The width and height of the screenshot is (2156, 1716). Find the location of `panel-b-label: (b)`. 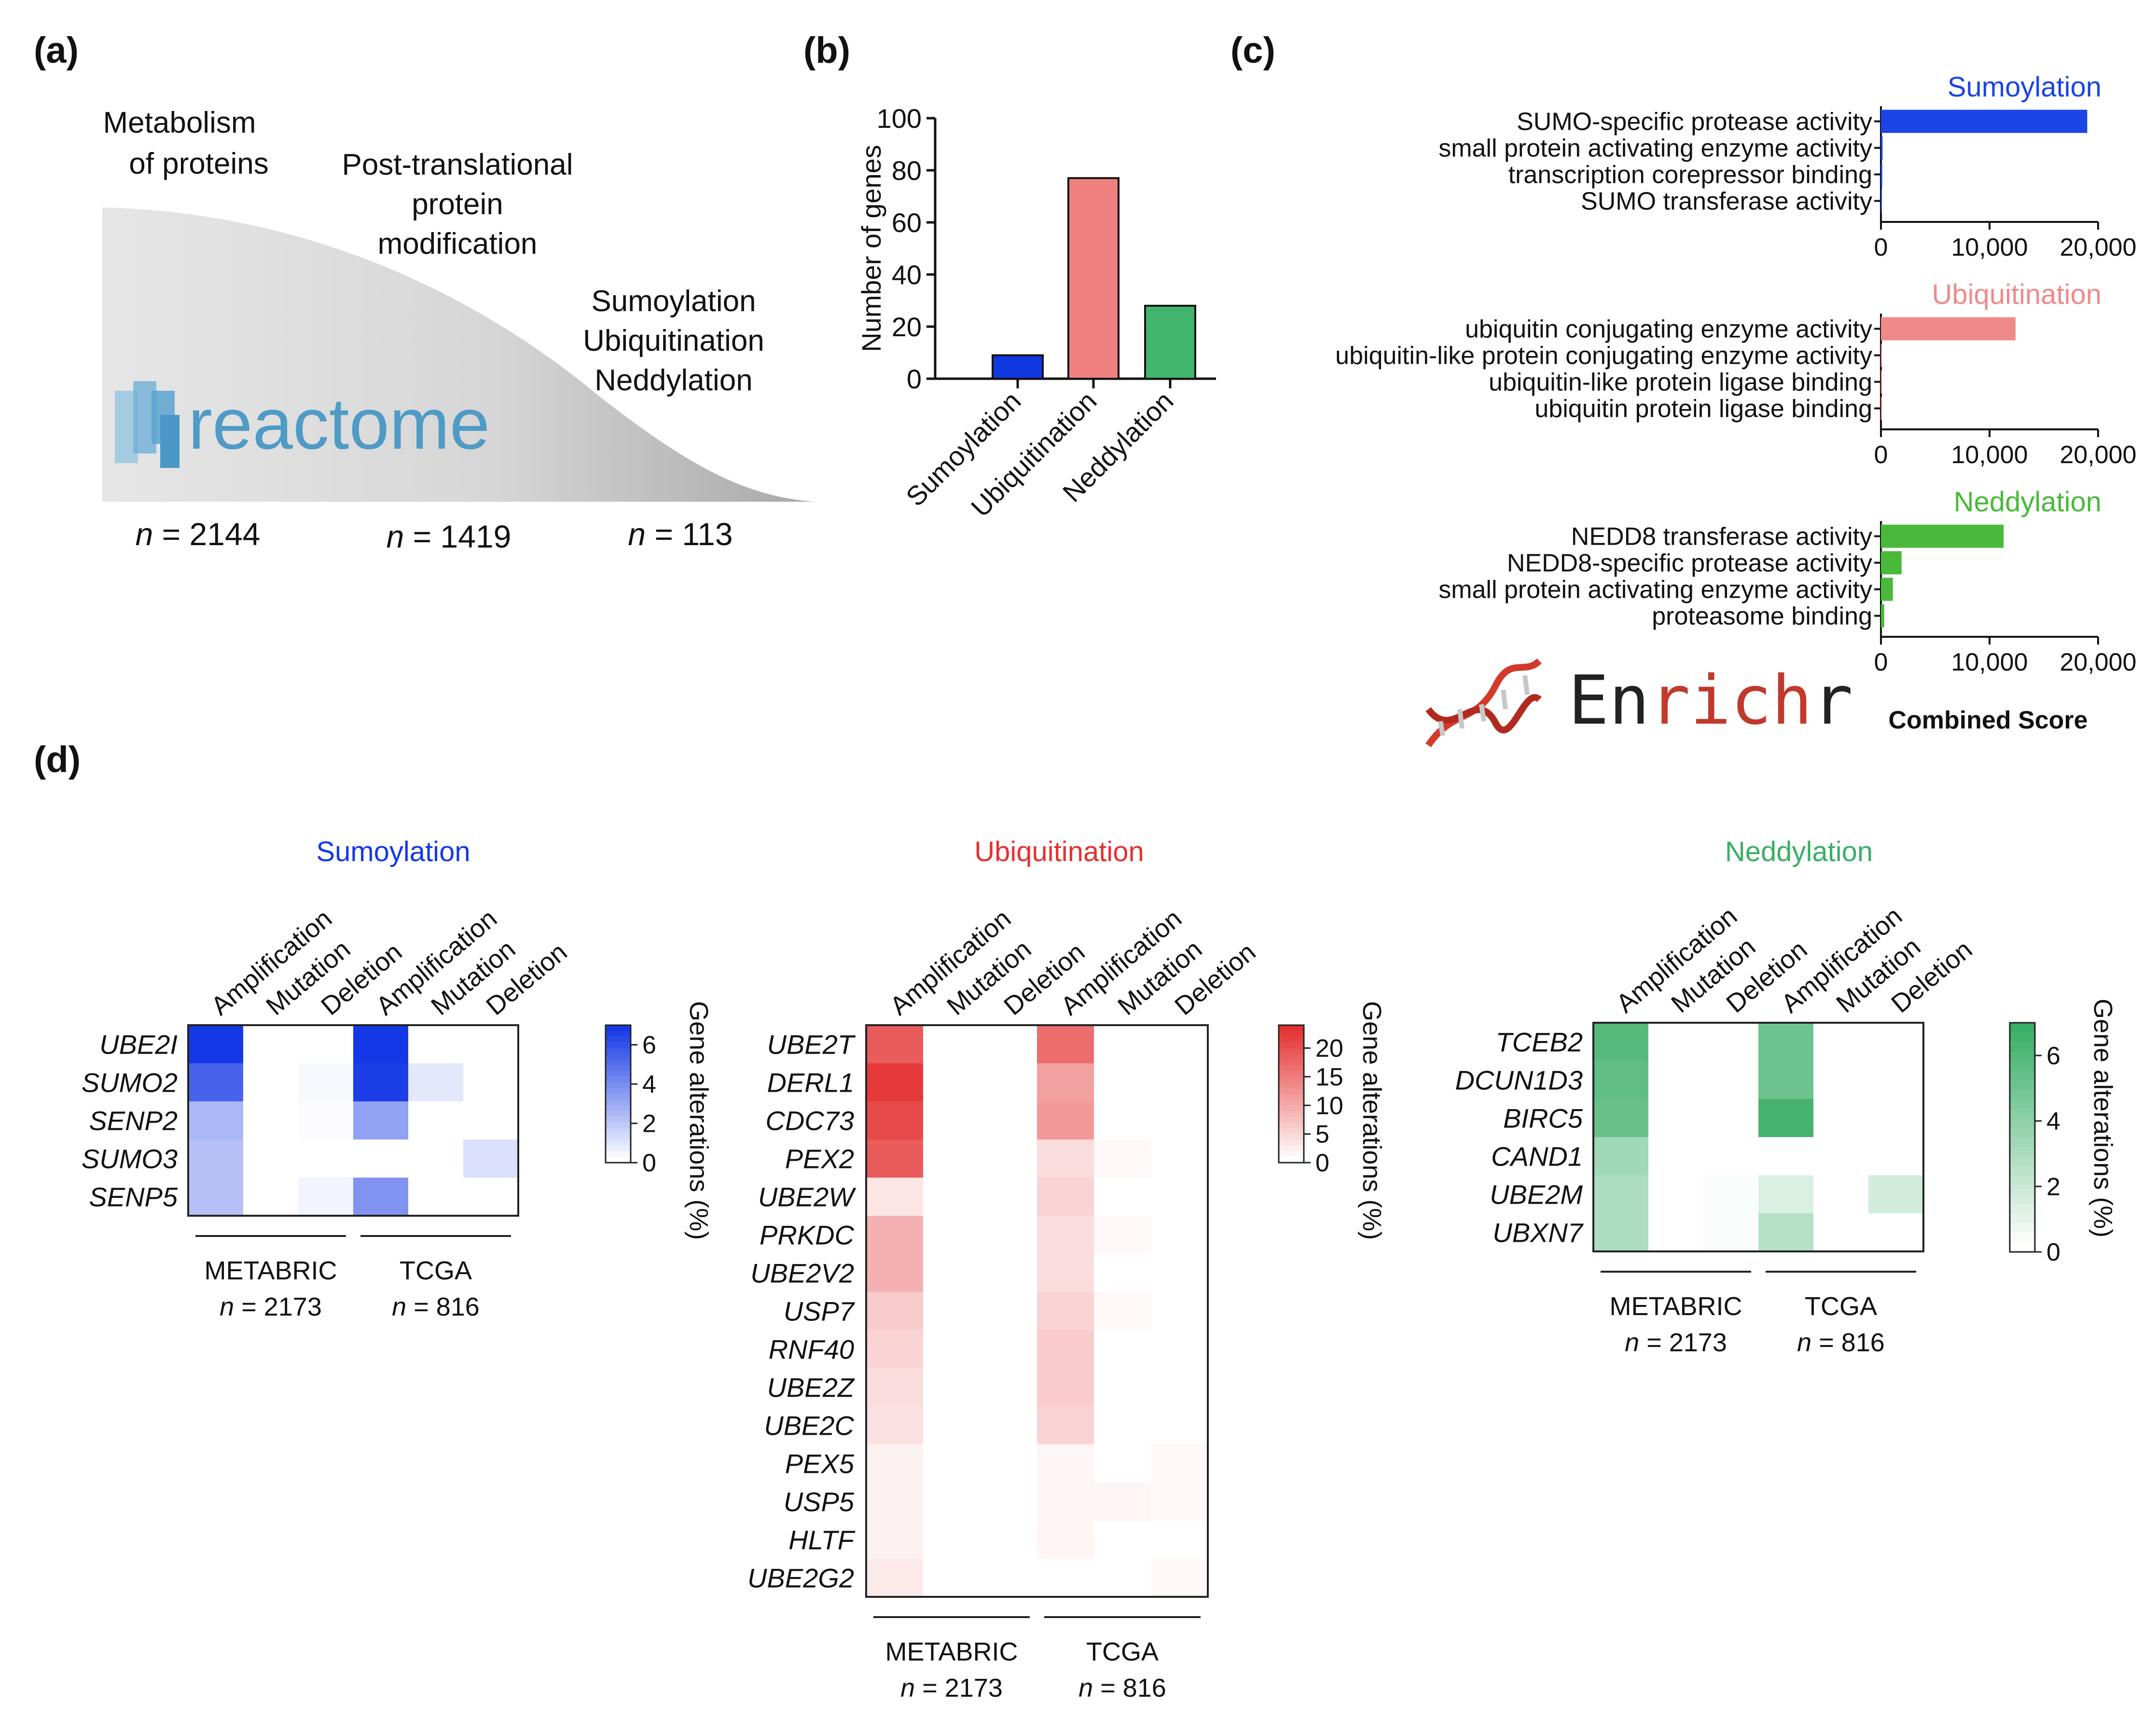

panel-b-label: (b) is located at coordinates (826, 50).